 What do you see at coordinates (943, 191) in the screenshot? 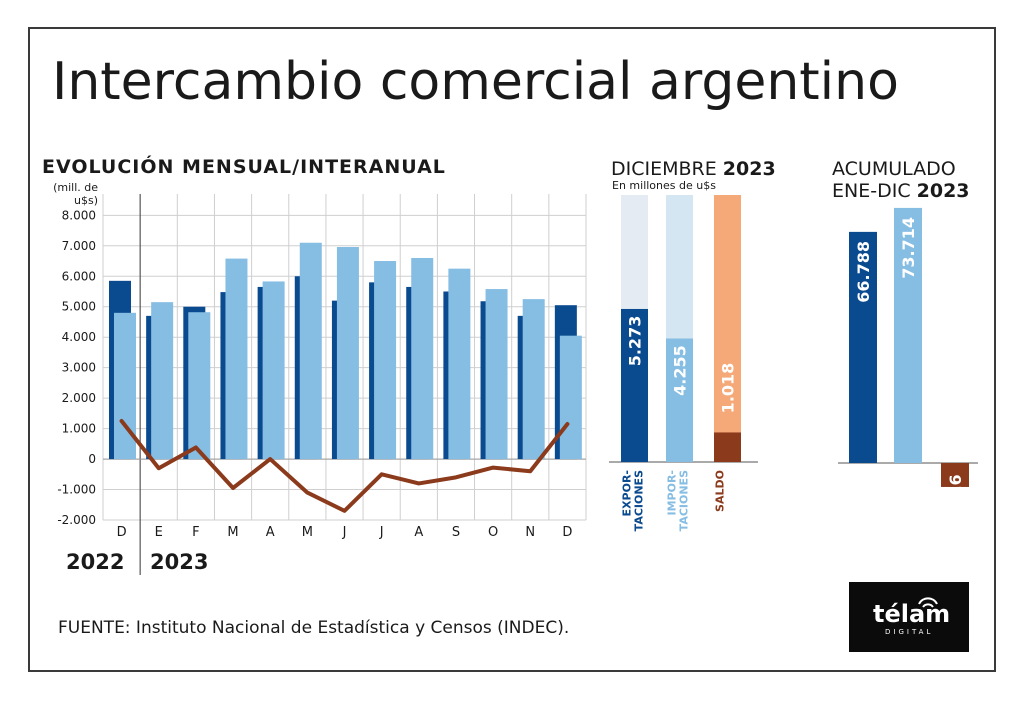
I see `cumulative-title-year: 2023` at bounding box center [943, 191].